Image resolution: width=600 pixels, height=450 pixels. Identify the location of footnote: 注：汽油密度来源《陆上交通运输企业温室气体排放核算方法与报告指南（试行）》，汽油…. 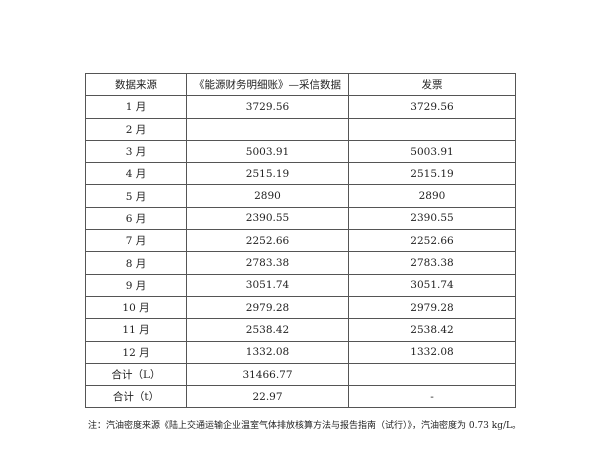
(304, 426).